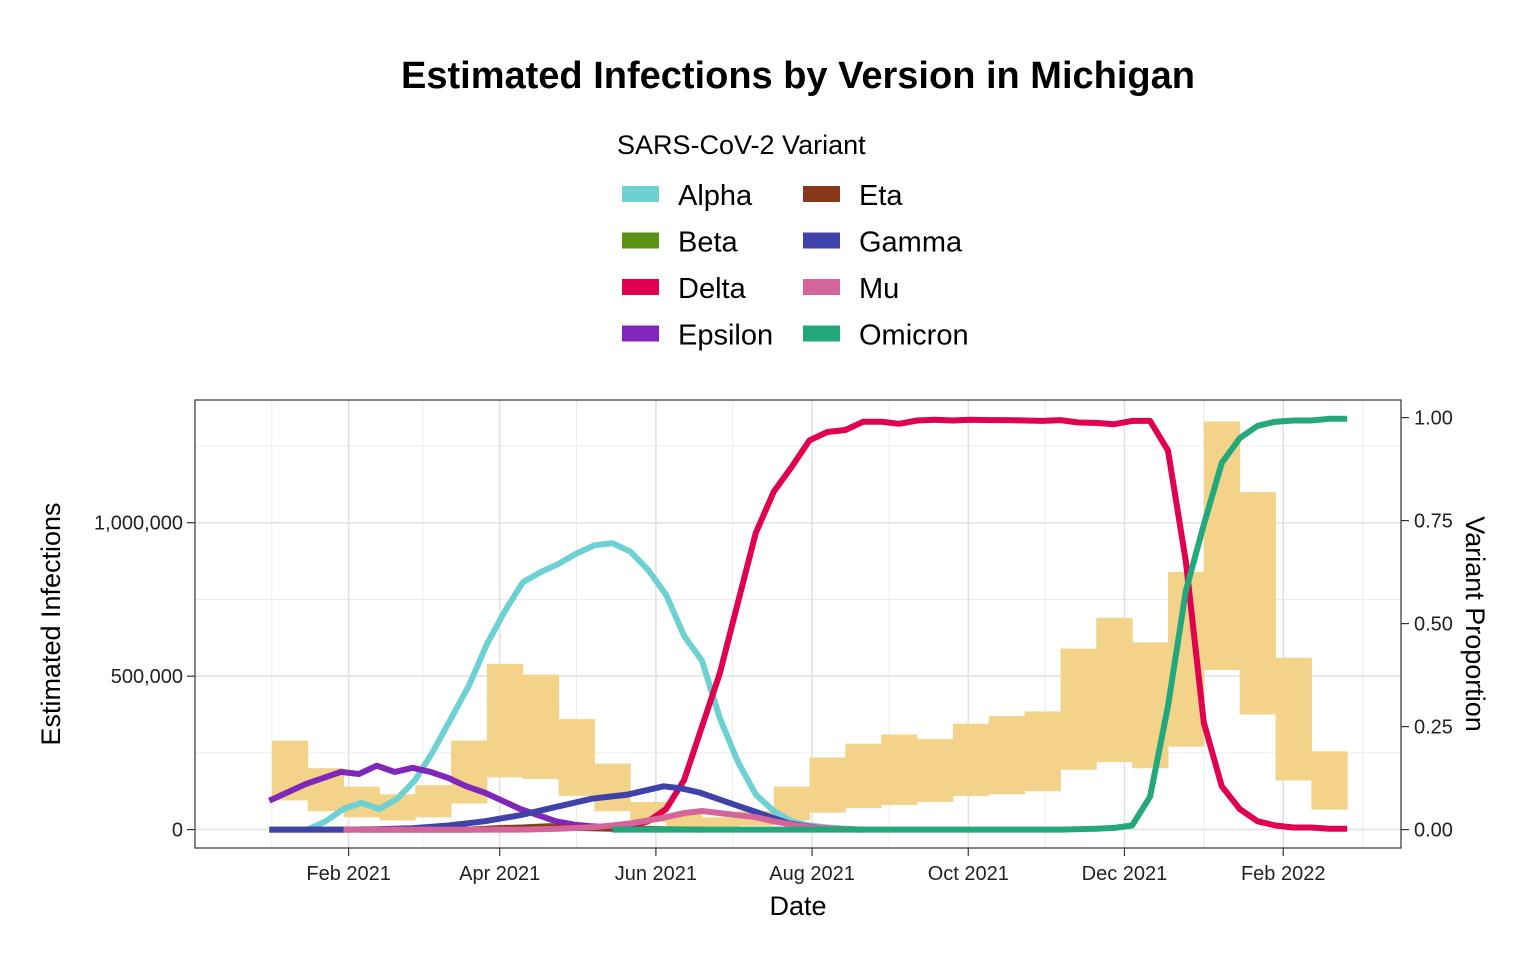  Describe the element at coordinates (640, 333) in the screenshot. I see `legend-key-epsilon` at that location.